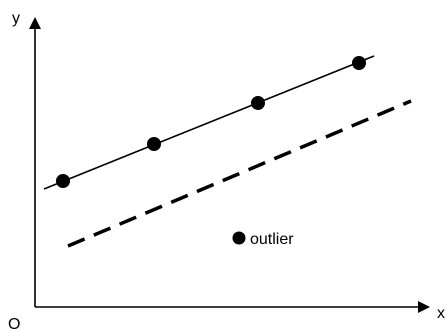 The height and width of the screenshot is (332, 447). I want to click on y-axis-label: y, so click(16, 18).